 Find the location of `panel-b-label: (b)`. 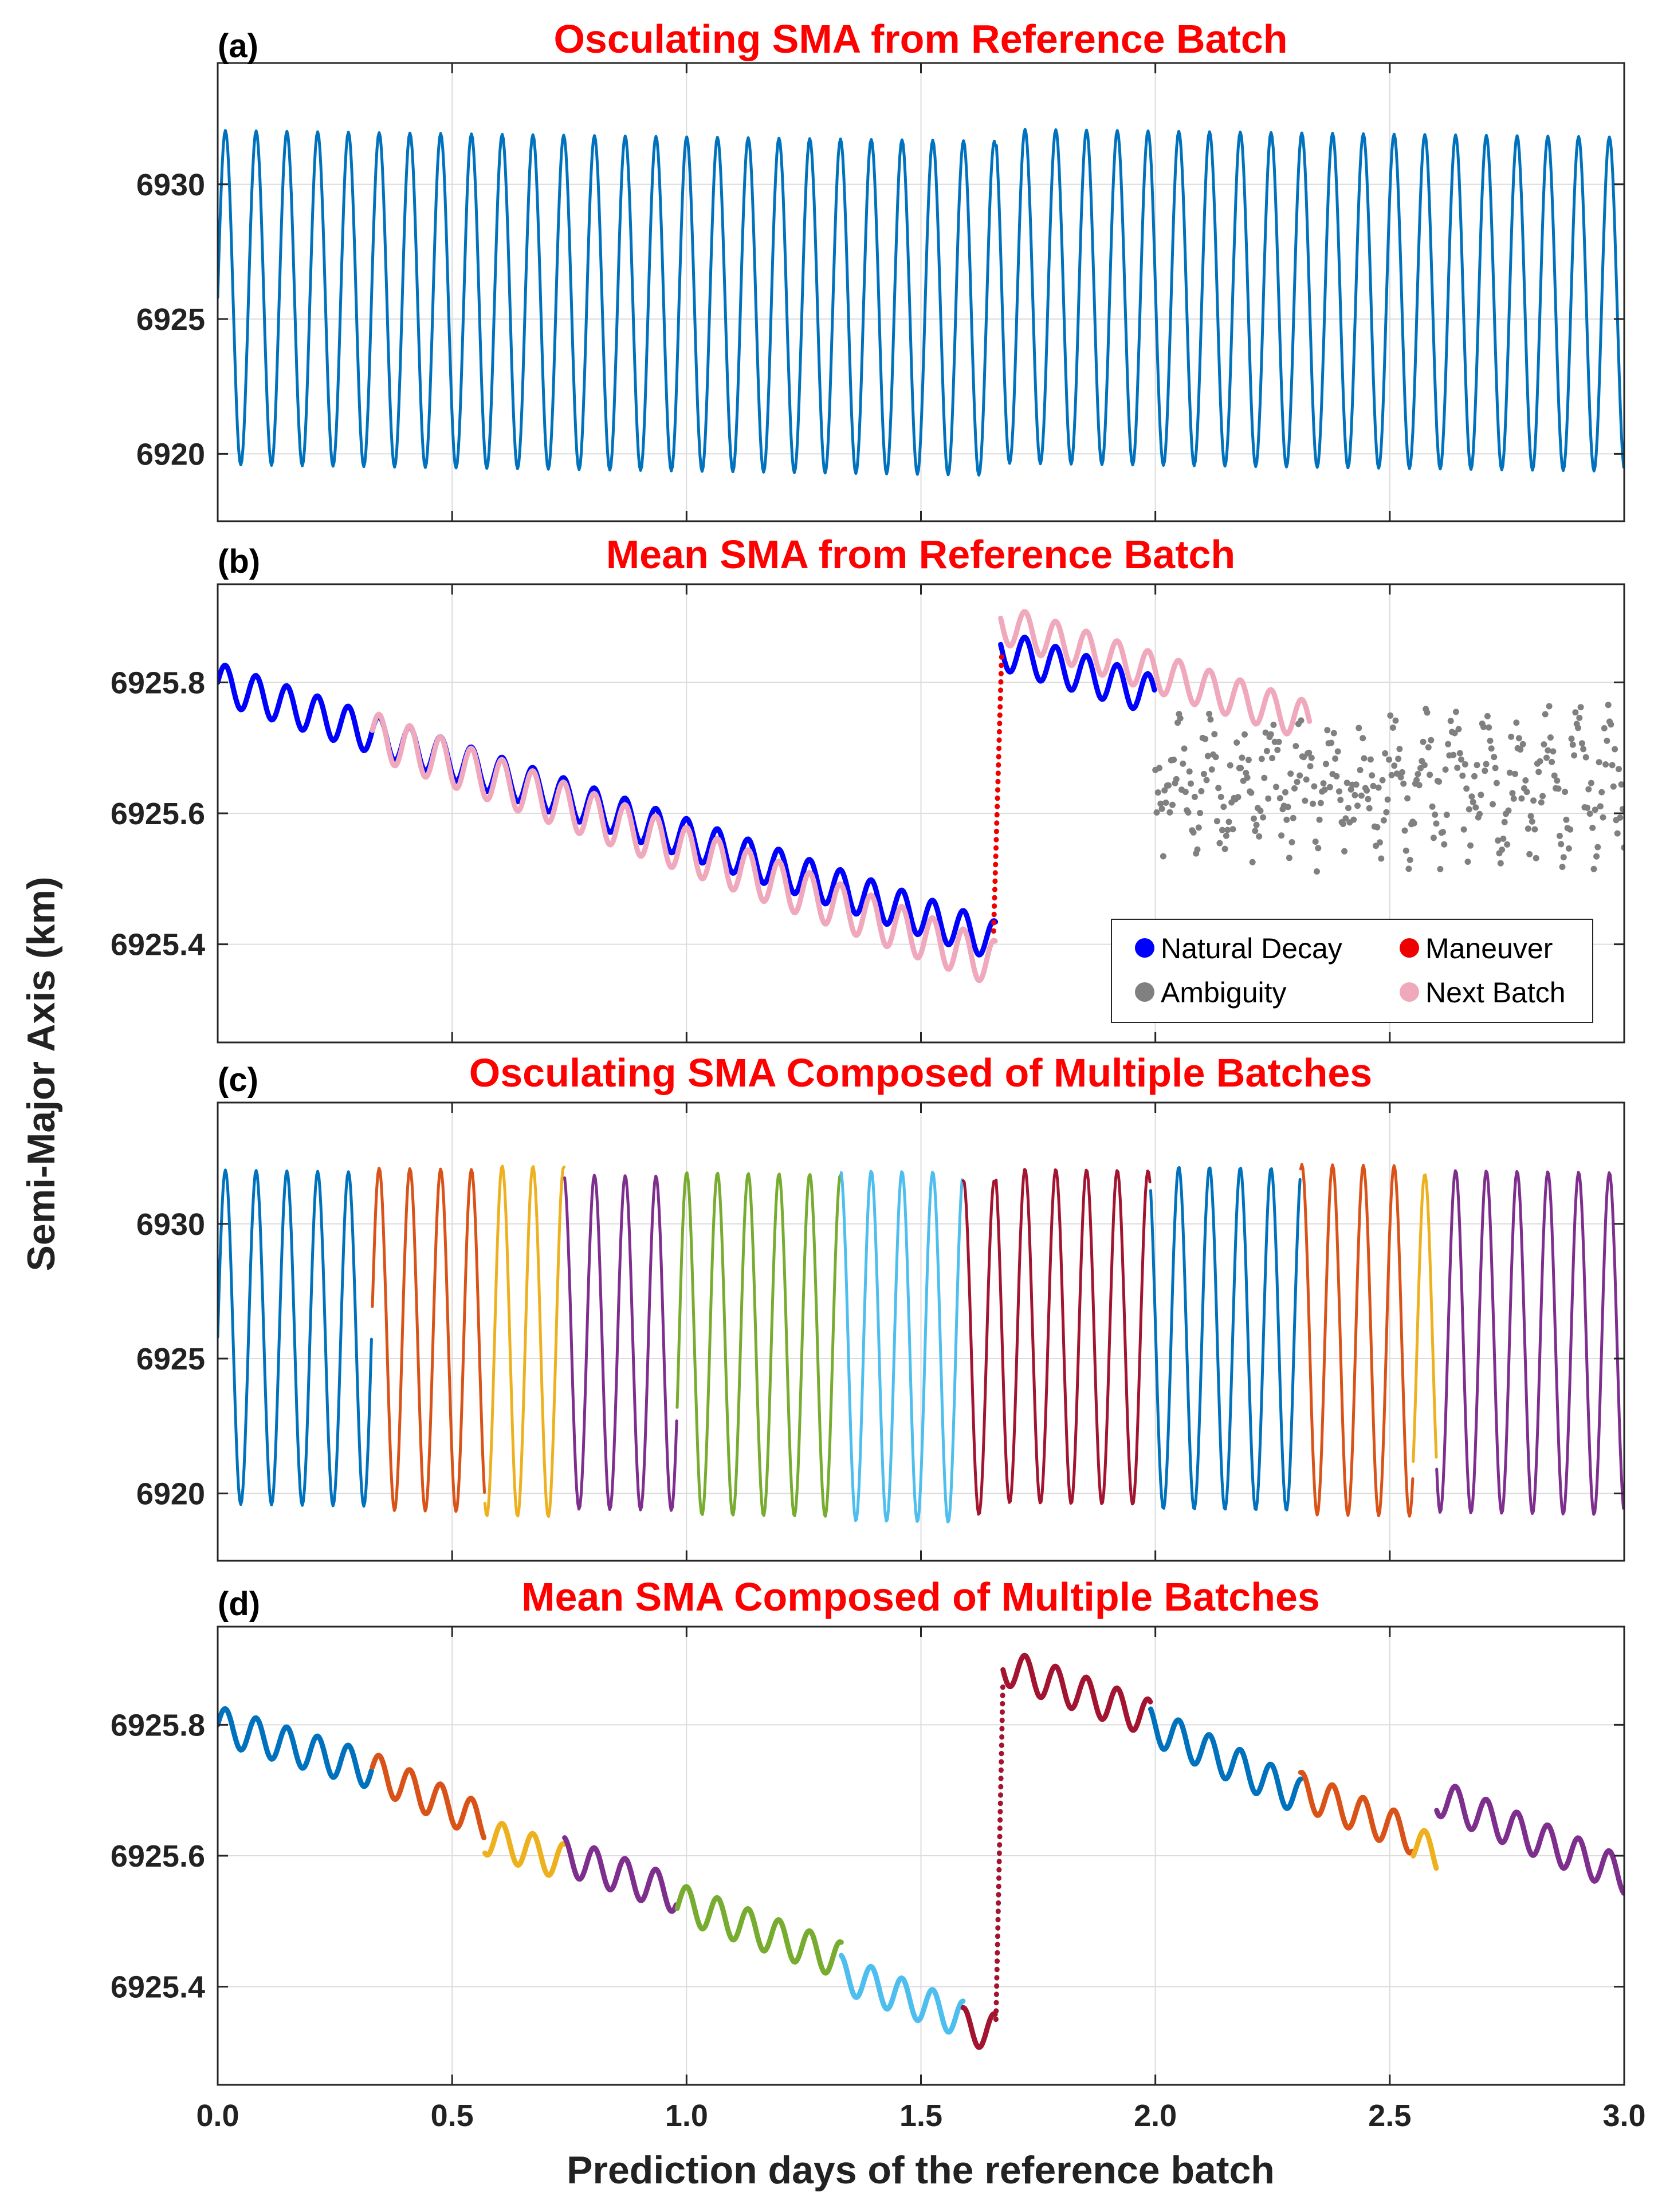

panel-b-label: (b) is located at coordinates (239, 562).